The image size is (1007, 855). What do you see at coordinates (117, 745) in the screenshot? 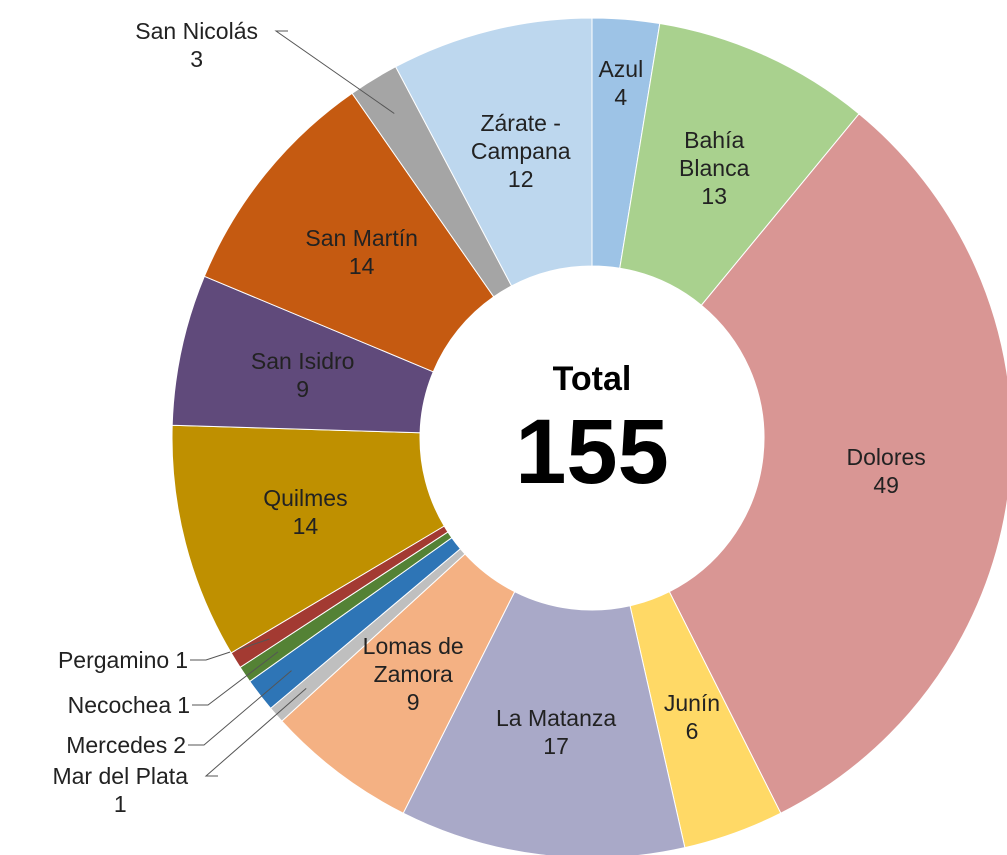
I see `category-name: Mercedes` at bounding box center [117, 745].